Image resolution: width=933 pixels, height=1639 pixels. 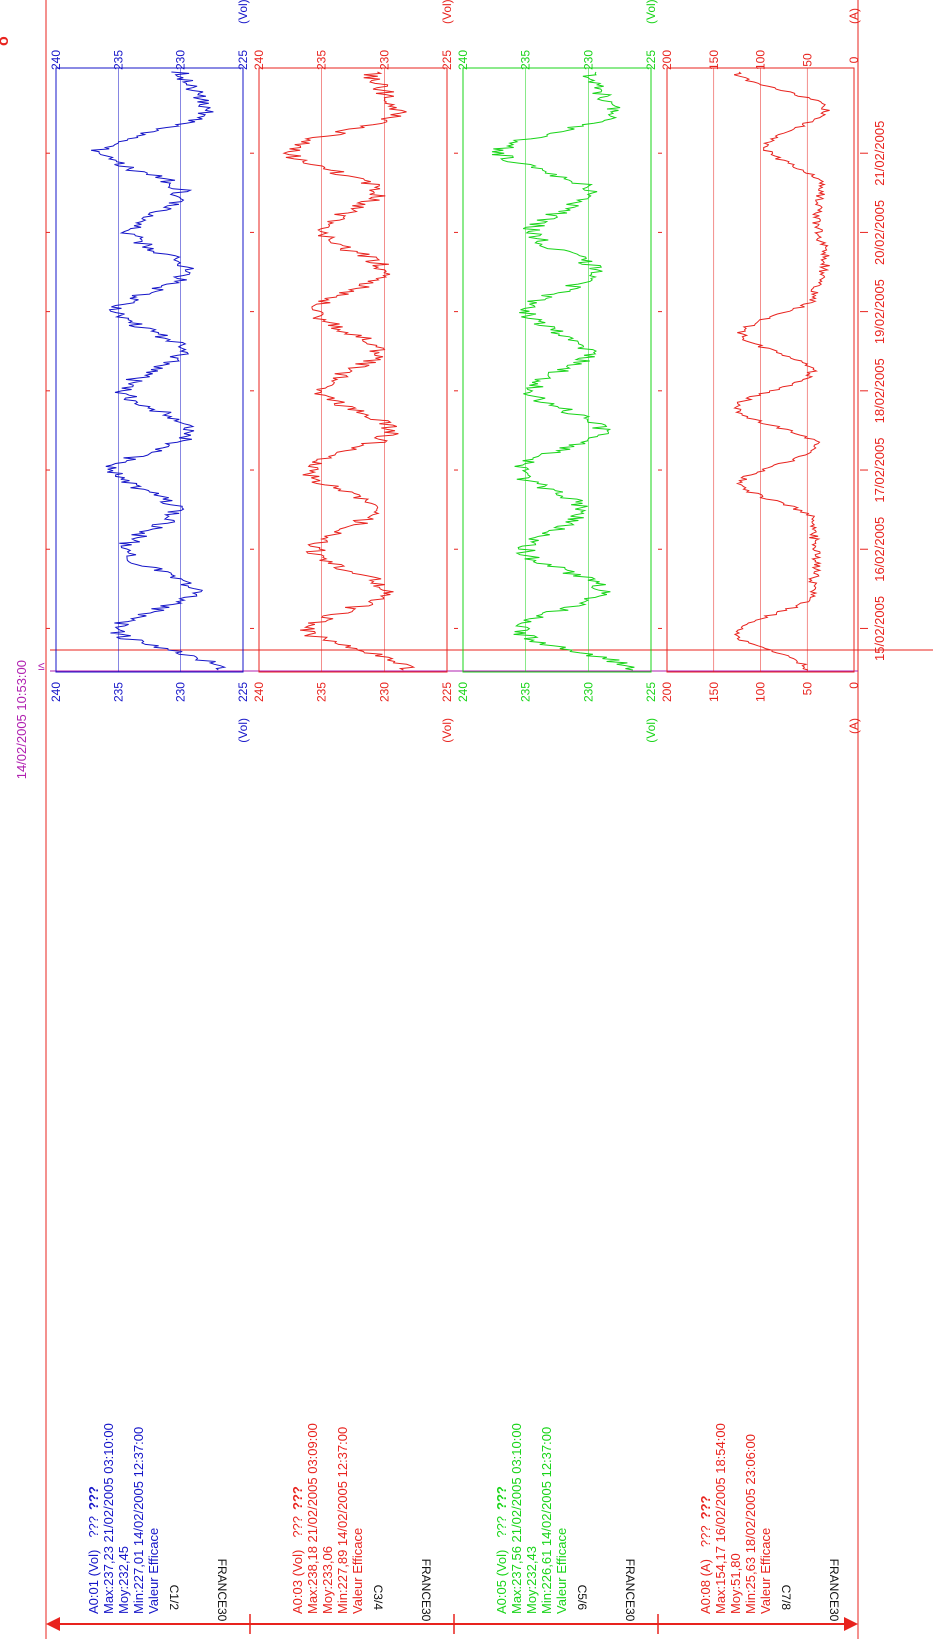 What do you see at coordinates (21, 719) in the screenshot?
I see `start-timestamp: 14/02/2005 10:53:00` at bounding box center [21, 719].